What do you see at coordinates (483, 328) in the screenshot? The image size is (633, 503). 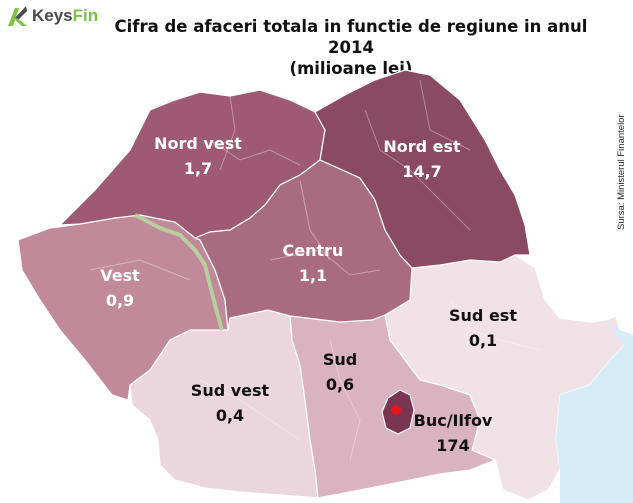 I see `label-sud-est: Sud est 0,1` at bounding box center [483, 328].